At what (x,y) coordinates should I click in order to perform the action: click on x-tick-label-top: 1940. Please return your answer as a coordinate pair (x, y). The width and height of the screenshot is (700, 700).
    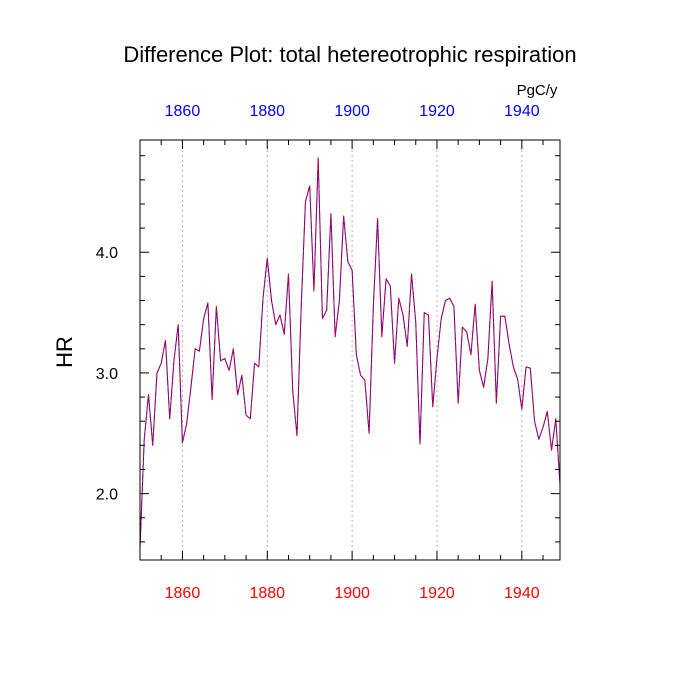
    Looking at the image, I should click on (522, 111).